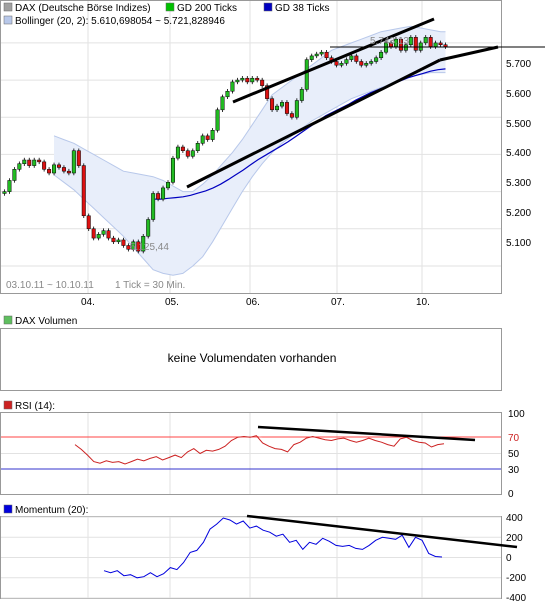 The height and width of the screenshot is (606, 545). I want to click on x-tick: 10., so click(423, 302).